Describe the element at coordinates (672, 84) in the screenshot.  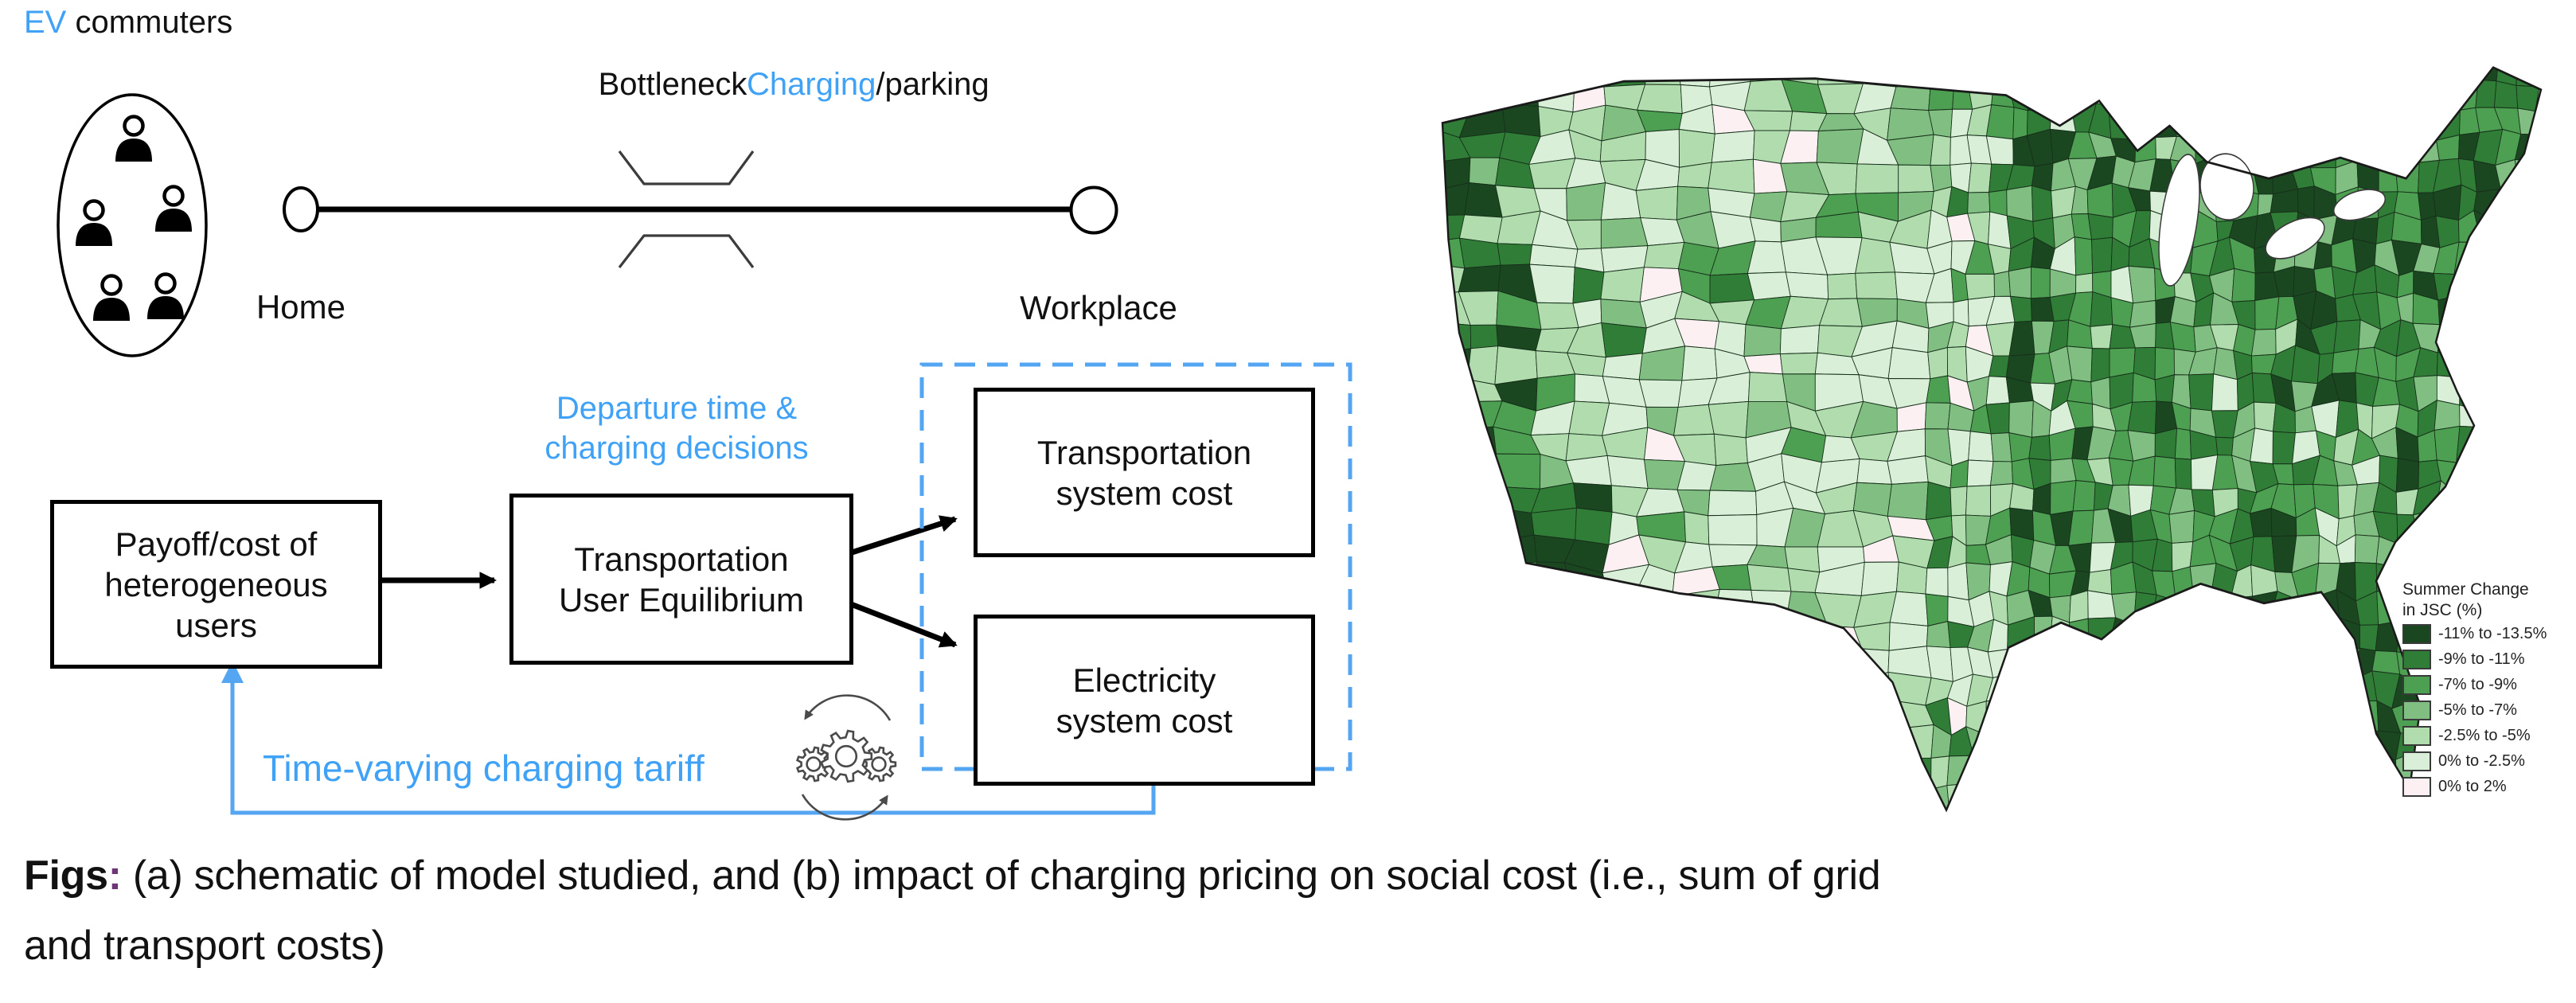
I see `bottleneck-label: Bottleneck` at that location.